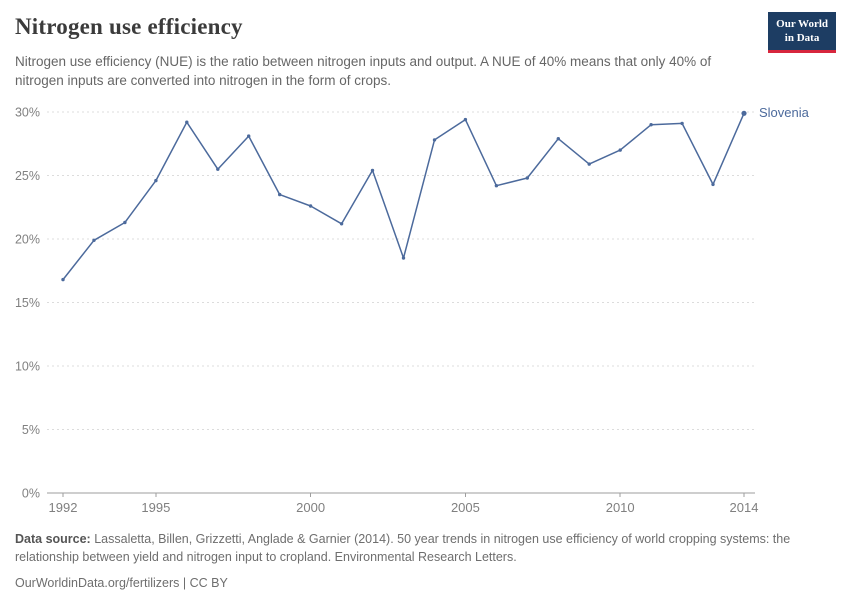 Image resolution: width=850 pixels, height=600 pixels. What do you see at coordinates (744, 507) in the screenshot?
I see `x-axis-tick-label: 2014` at bounding box center [744, 507].